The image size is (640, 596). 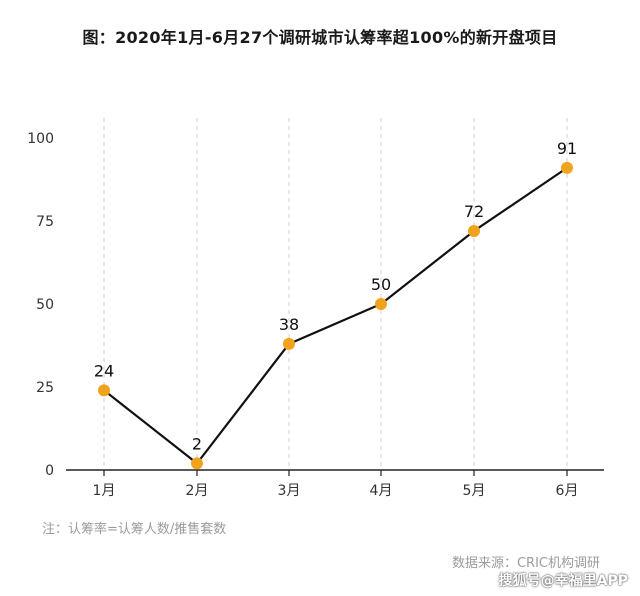 What do you see at coordinates (104, 370) in the screenshot?
I see `data-label: 24` at bounding box center [104, 370].